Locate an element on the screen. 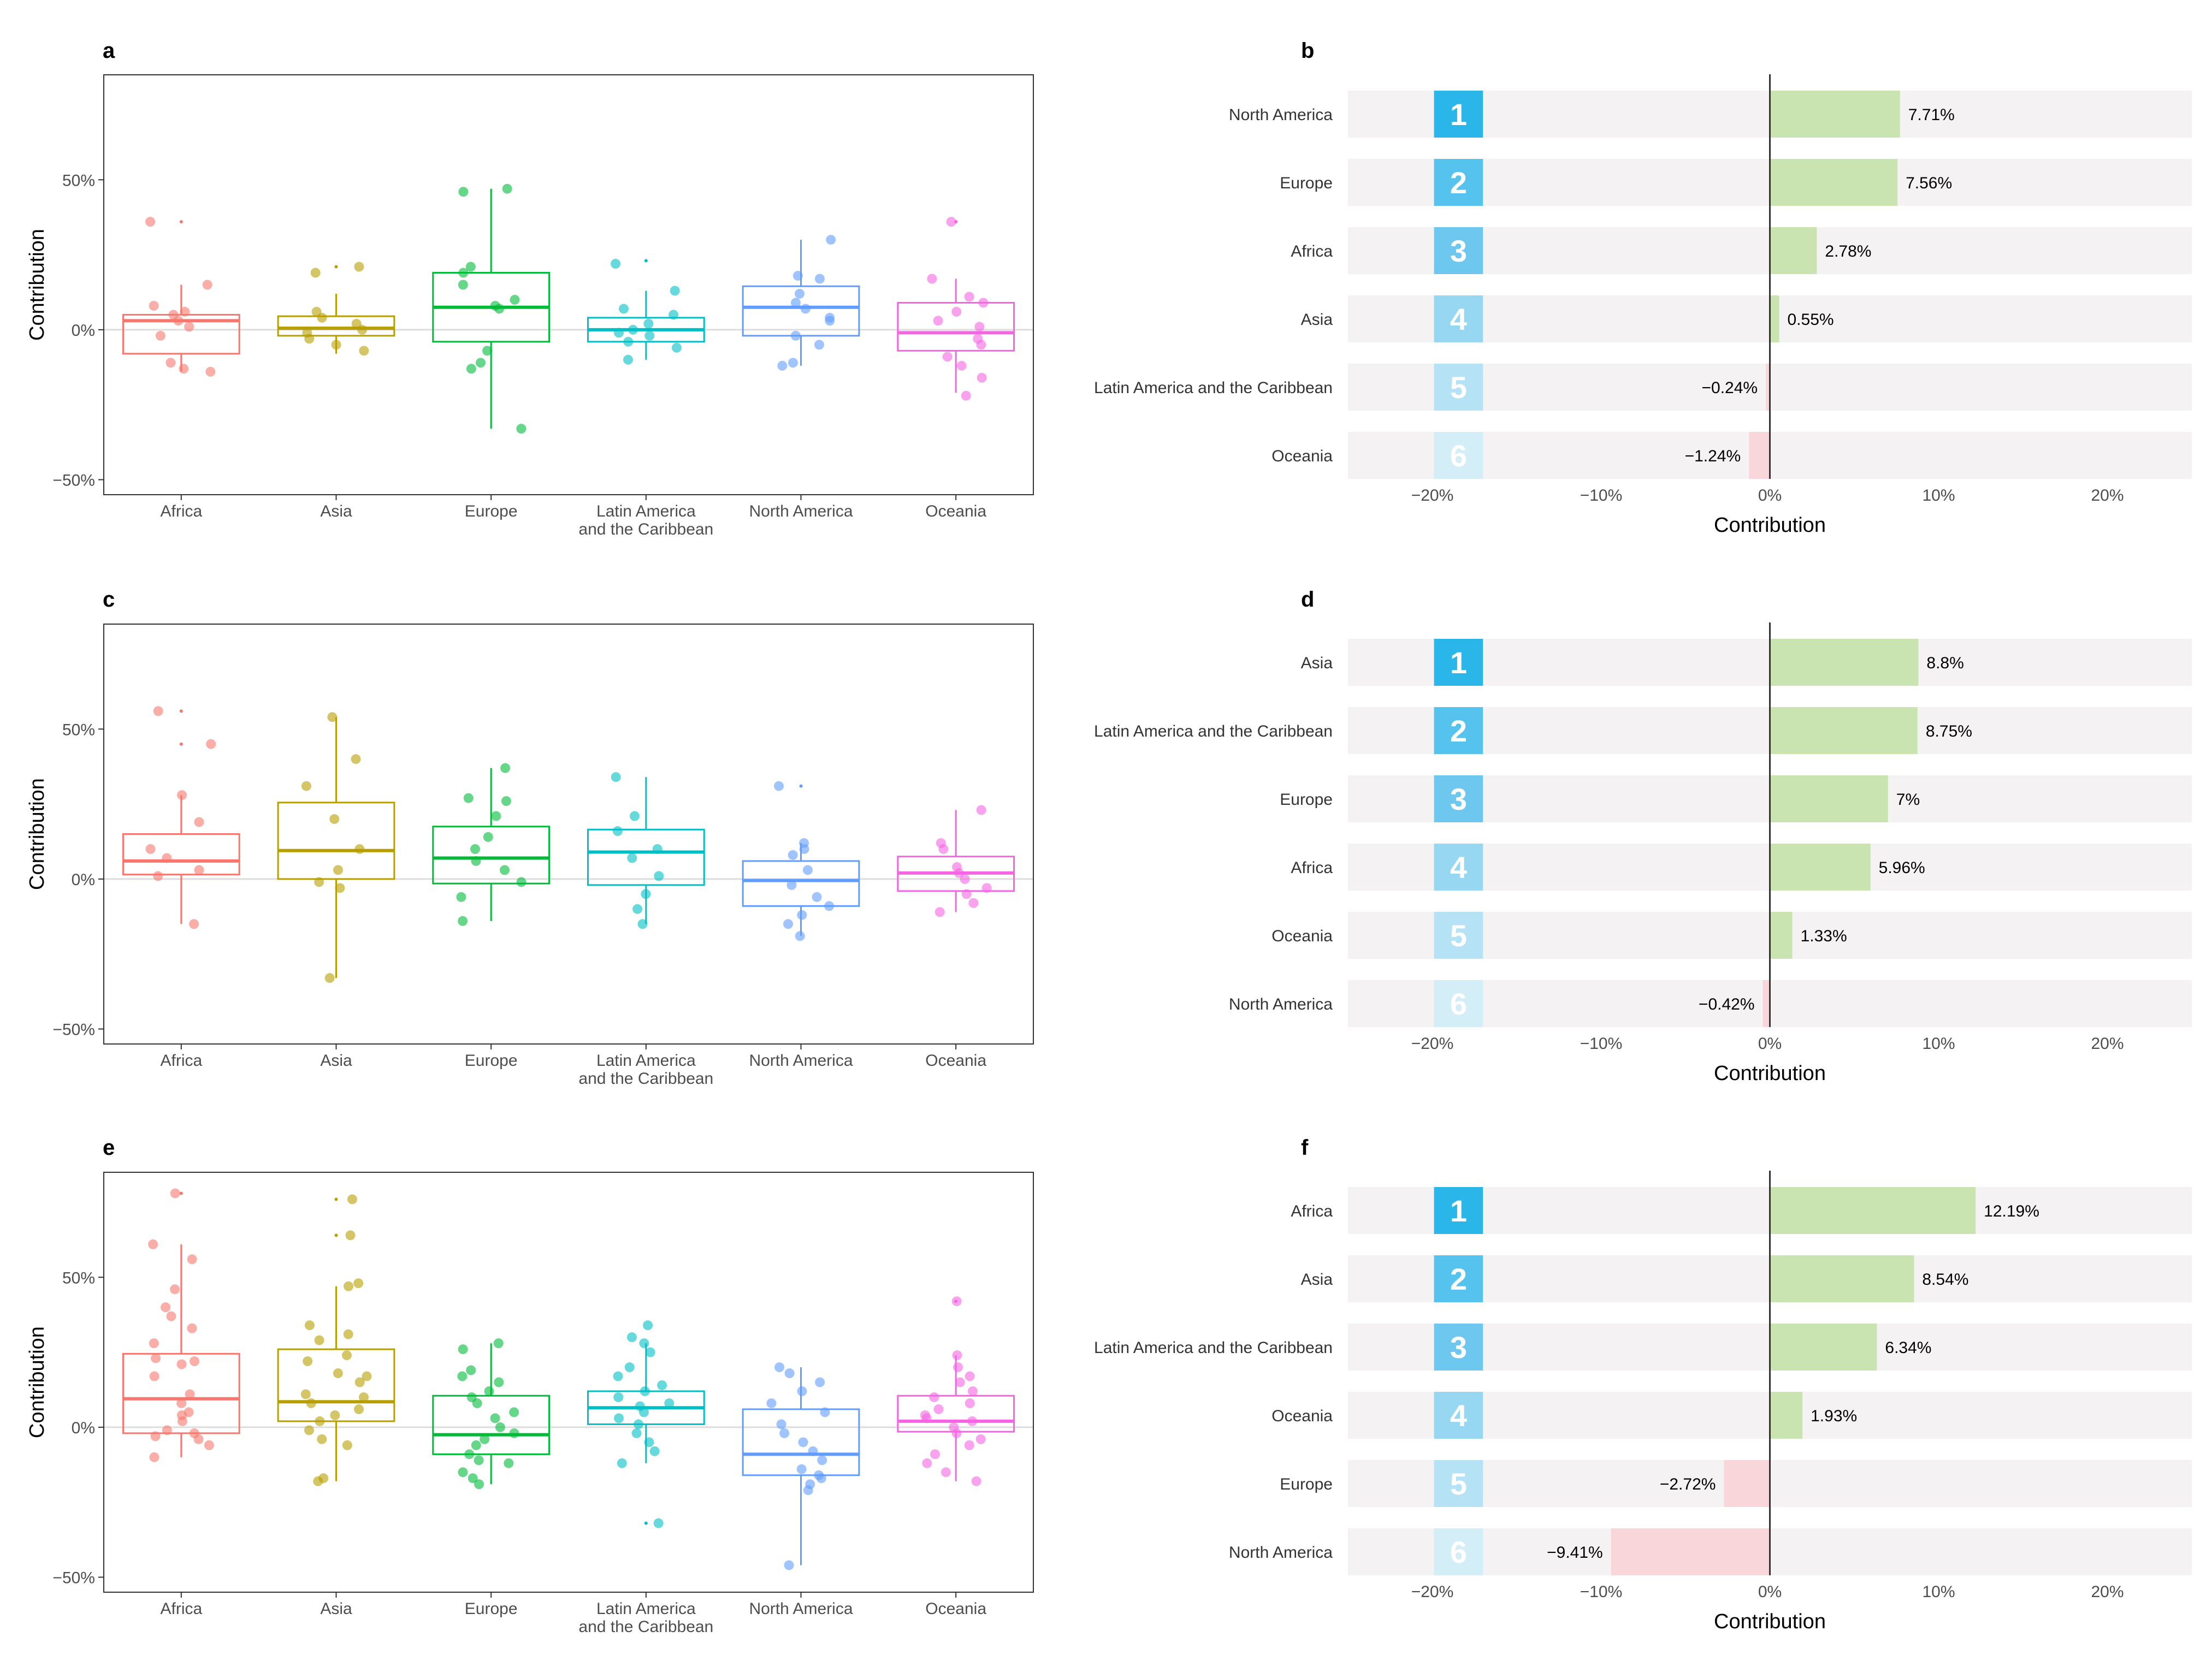  bar-value-label: 1.33% is located at coordinates (1824, 936).